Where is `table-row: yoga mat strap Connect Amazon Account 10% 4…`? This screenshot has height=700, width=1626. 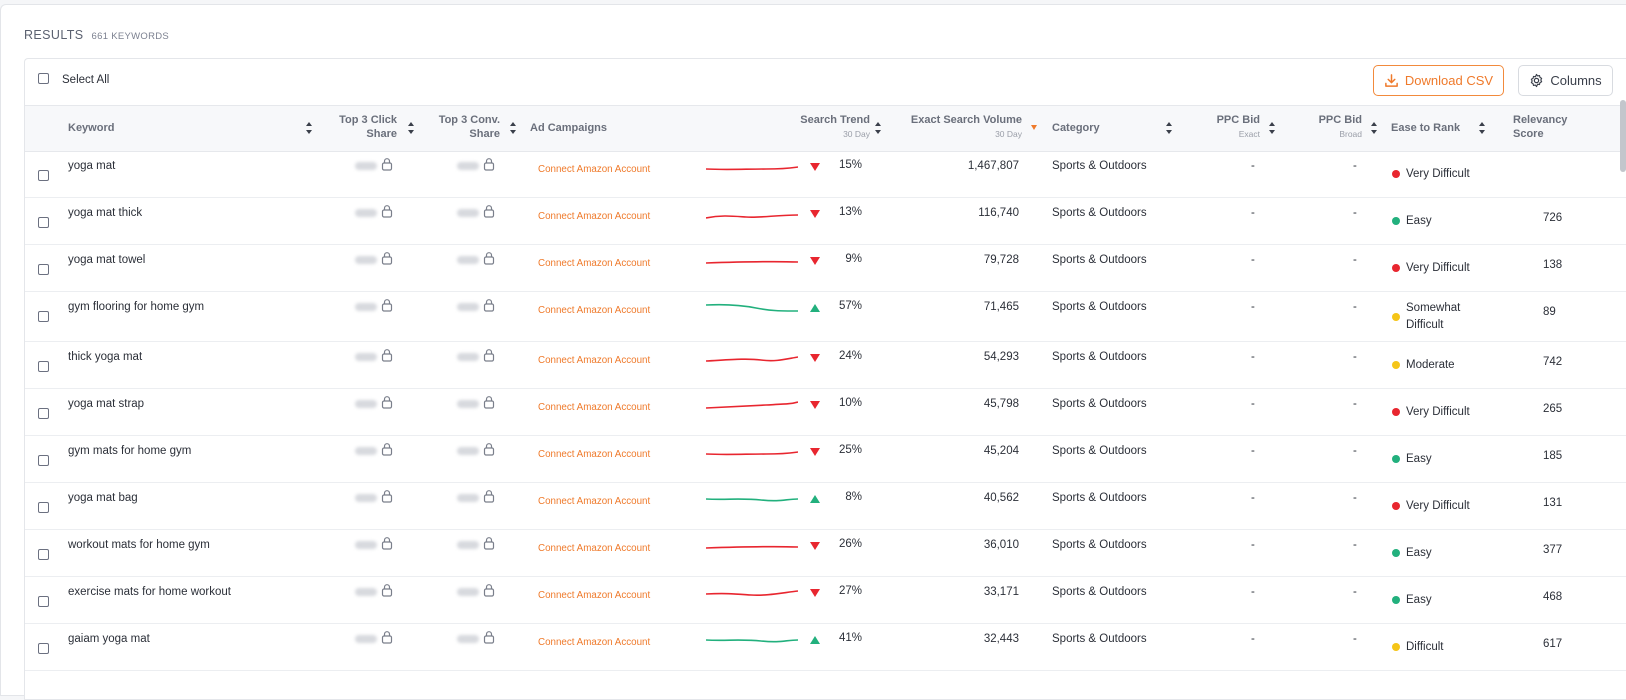
table-row: yoga mat strap Connect Amazon Account 10% 4… is located at coordinates (825, 412).